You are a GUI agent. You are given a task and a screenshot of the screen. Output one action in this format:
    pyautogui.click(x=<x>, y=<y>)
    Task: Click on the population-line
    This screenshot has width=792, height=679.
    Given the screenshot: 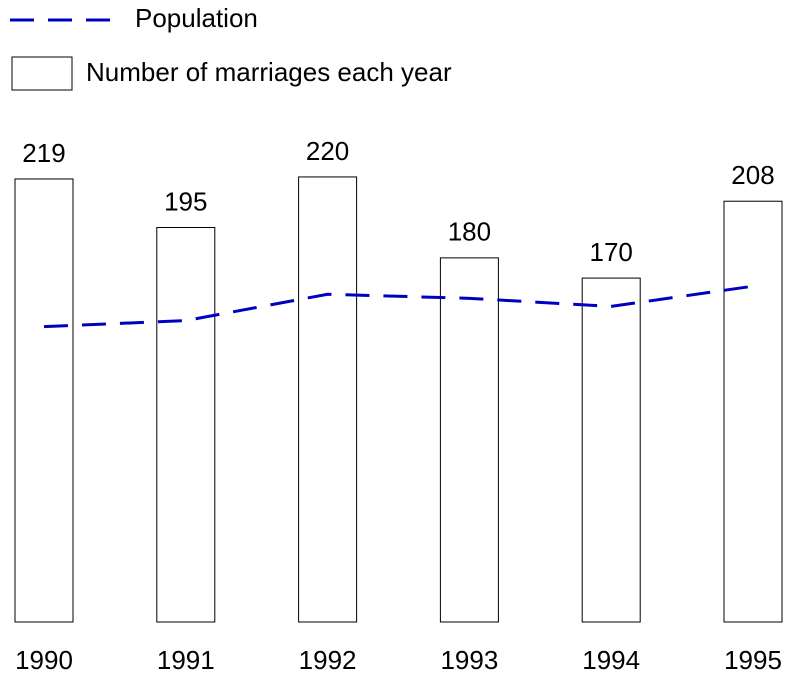 What is the action you would take?
    pyautogui.click(x=398, y=306)
    